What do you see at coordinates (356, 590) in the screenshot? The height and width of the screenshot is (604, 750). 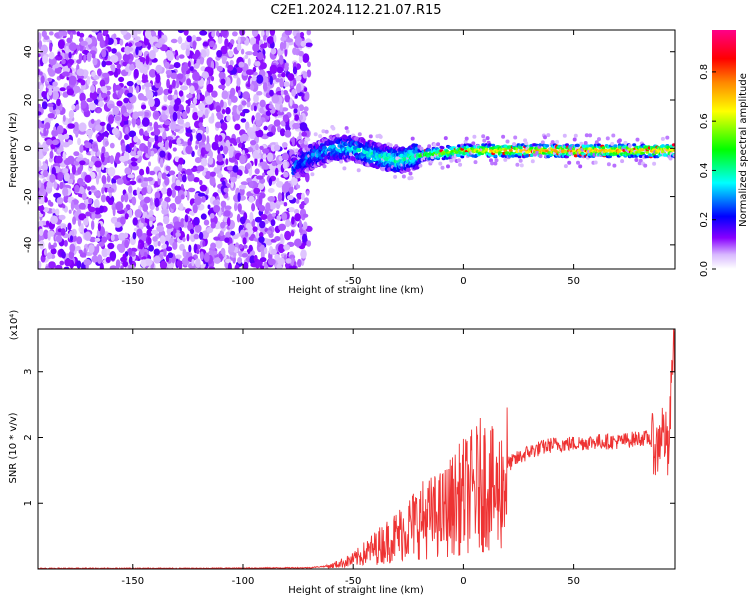 I see `bottom-x-axis-label: Height of straight line (km)` at bounding box center [356, 590].